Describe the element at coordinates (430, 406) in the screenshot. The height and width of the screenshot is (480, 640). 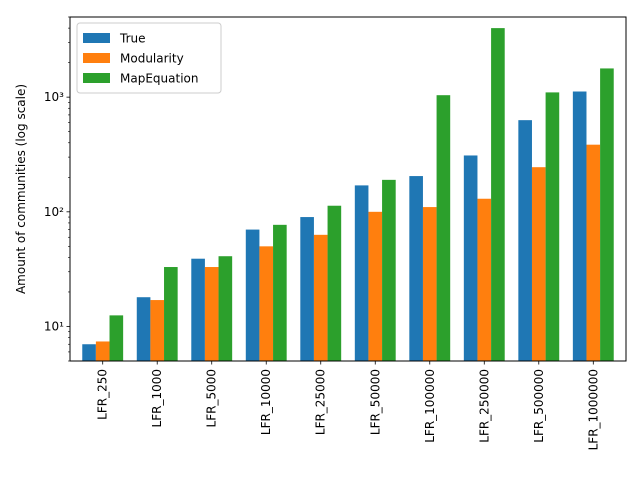
I see `x-tick-label: LFR_100000` at that location.